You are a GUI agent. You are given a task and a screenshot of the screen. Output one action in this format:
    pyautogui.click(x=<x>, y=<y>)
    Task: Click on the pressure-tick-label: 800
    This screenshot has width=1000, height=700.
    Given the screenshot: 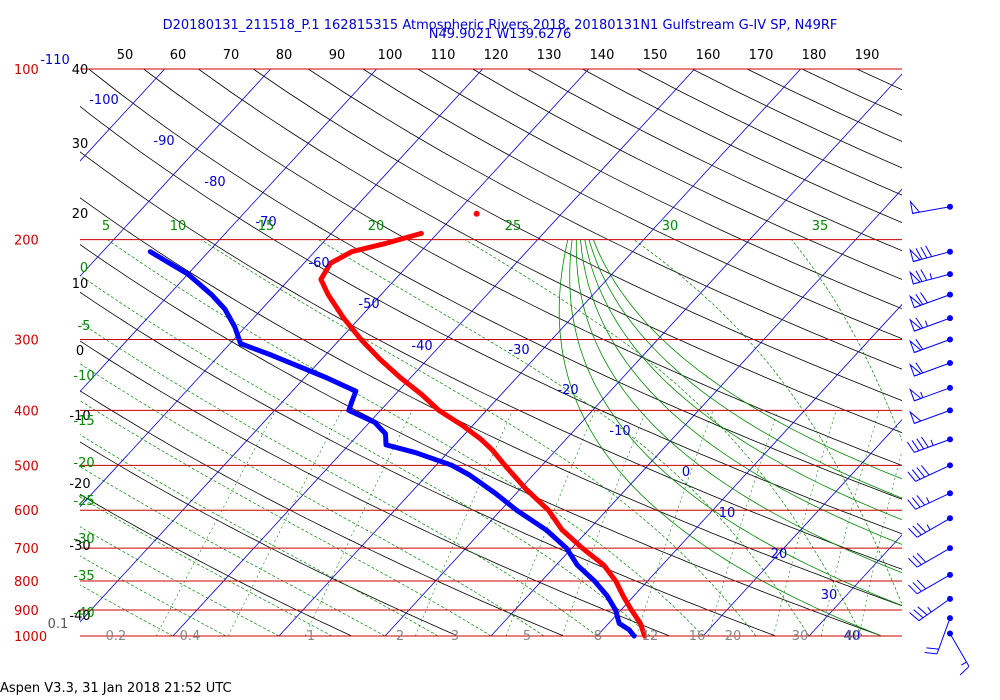 What is the action you would take?
    pyautogui.click(x=26, y=582)
    